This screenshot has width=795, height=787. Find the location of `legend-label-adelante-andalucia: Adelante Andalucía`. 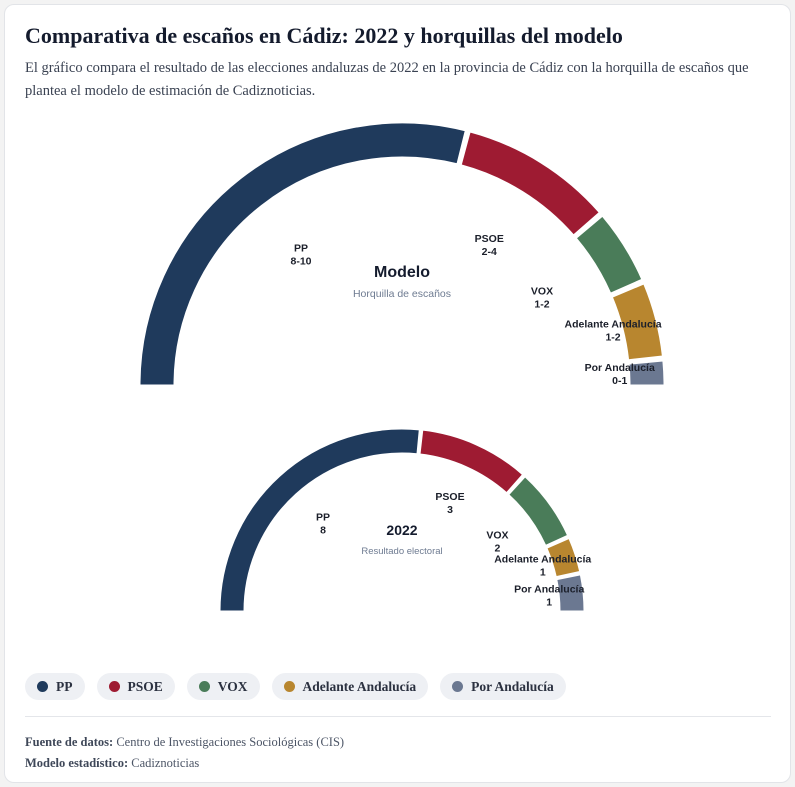

legend-label-adelante-andalucia: Adelante Andalucía is located at coordinates (359, 686).